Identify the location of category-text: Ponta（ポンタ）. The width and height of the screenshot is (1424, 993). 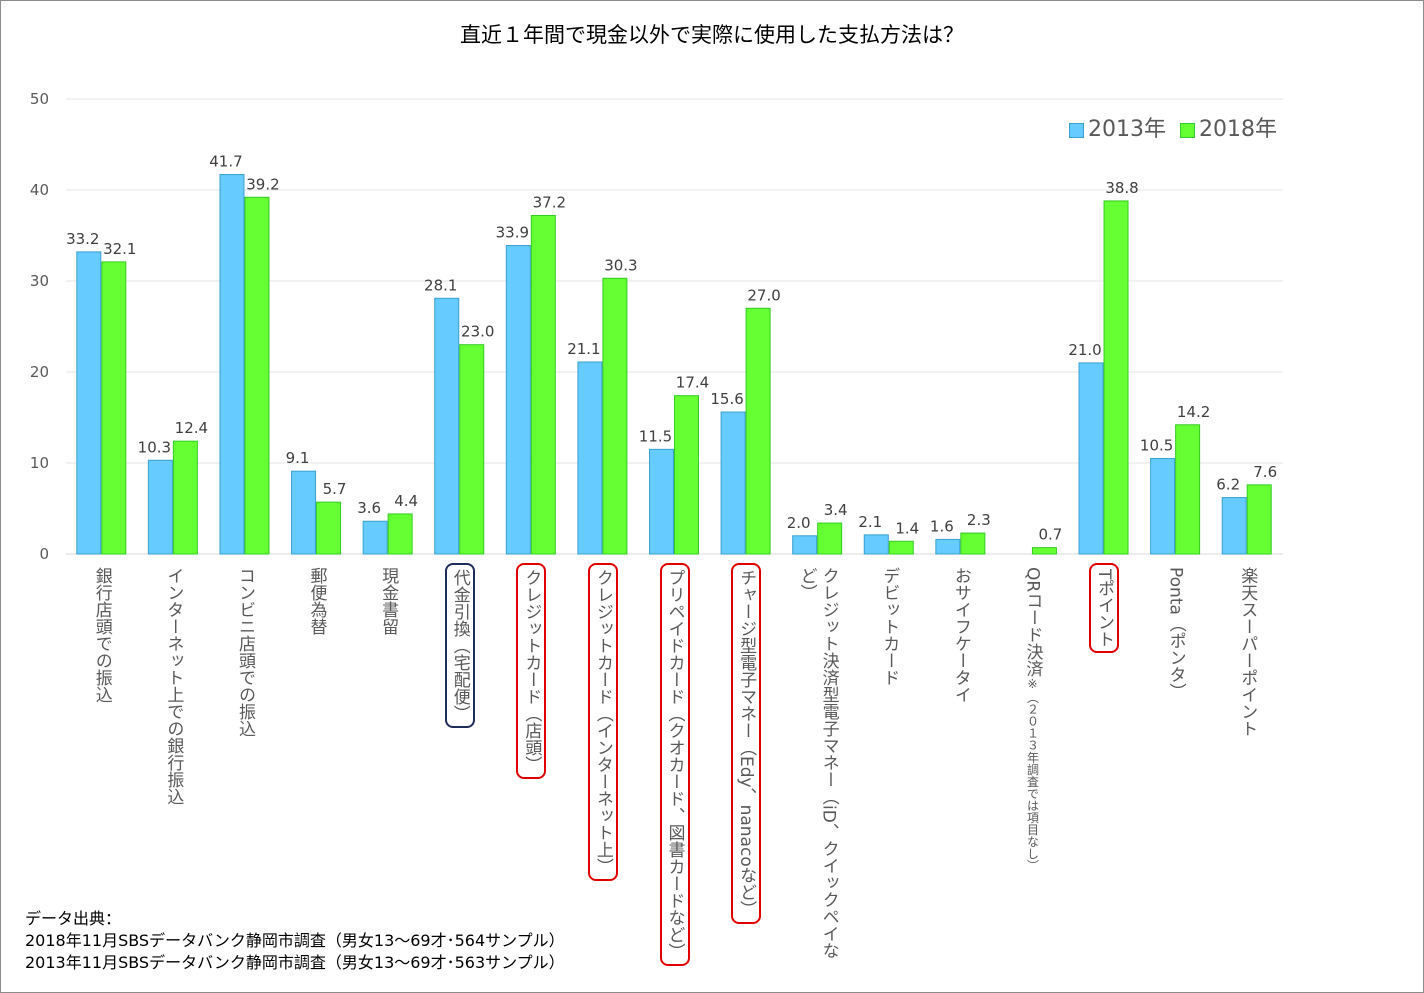
(1175, 633).